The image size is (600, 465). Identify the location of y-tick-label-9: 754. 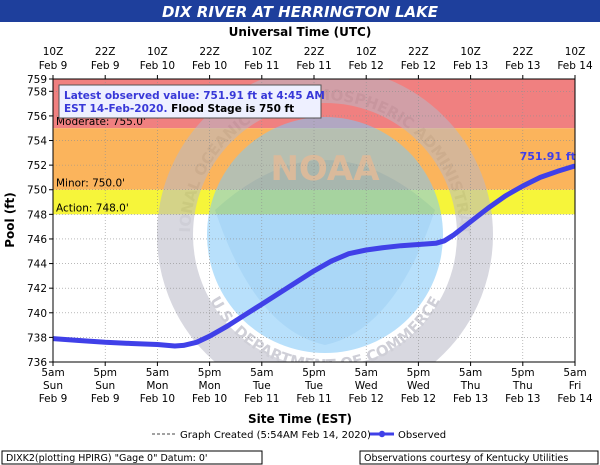
(37, 142).